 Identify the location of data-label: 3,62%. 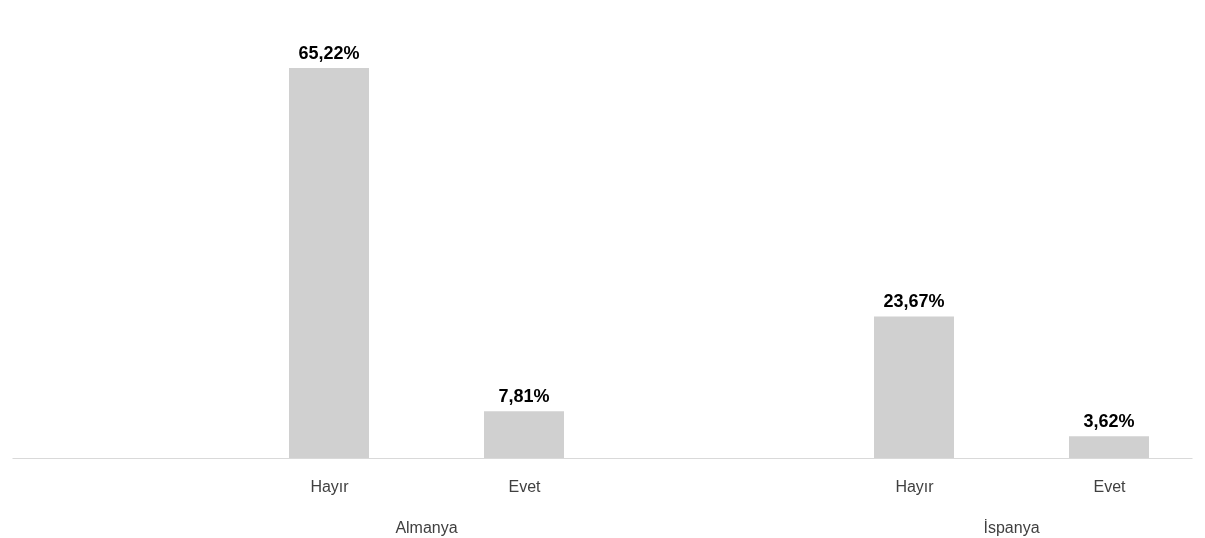
(1109, 421).